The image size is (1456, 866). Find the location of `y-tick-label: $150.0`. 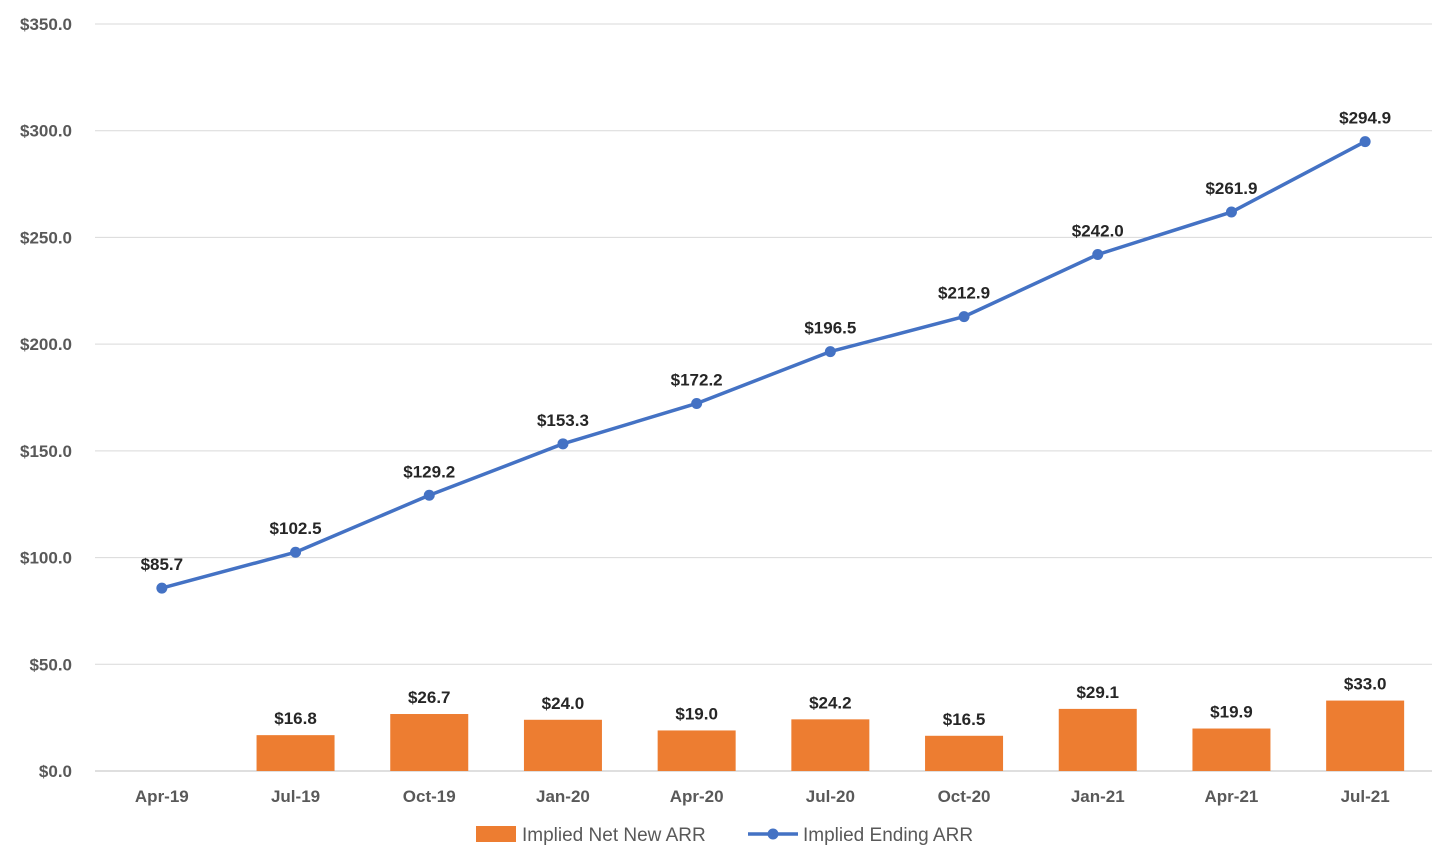

y-tick-label: $150.0 is located at coordinates (46, 451).